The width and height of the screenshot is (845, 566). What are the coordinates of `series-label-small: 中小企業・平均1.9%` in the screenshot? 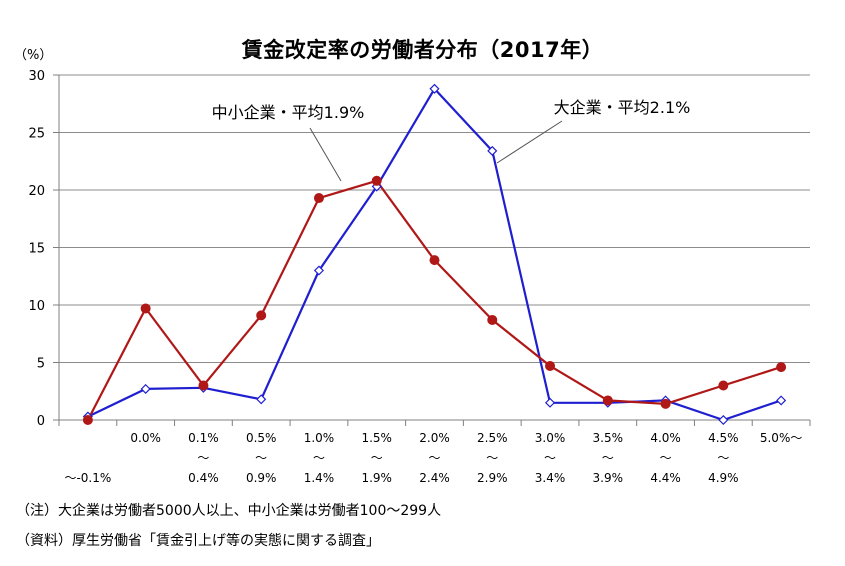 It's located at (288, 112).